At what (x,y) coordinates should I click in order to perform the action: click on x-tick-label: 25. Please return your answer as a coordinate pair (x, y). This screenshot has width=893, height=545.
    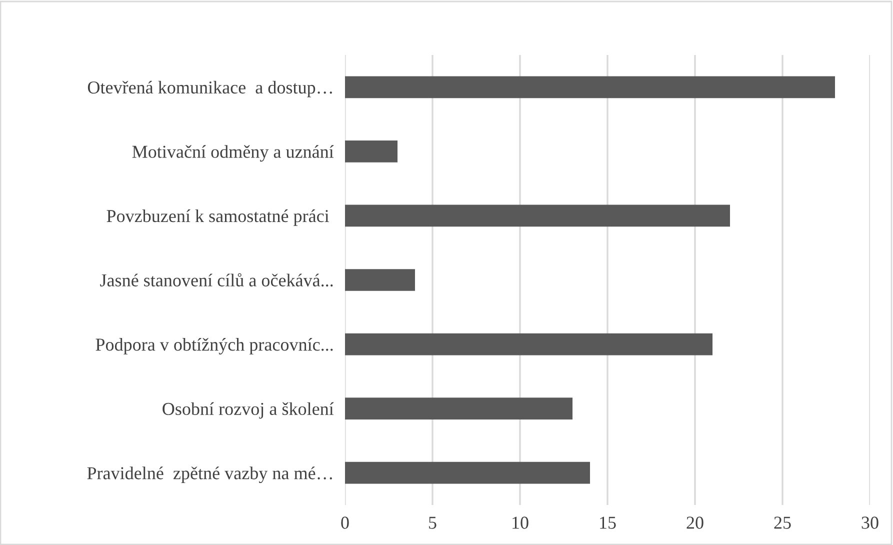
    Looking at the image, I should click on (782, 522).